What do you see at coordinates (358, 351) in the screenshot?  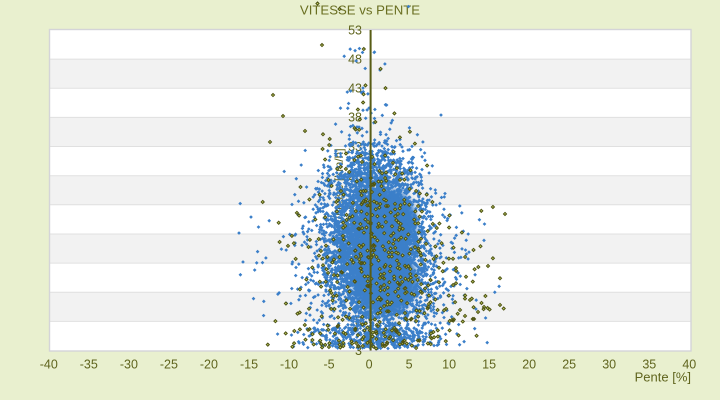 I see `svg-text: 3` at bounding box center [358, 351].